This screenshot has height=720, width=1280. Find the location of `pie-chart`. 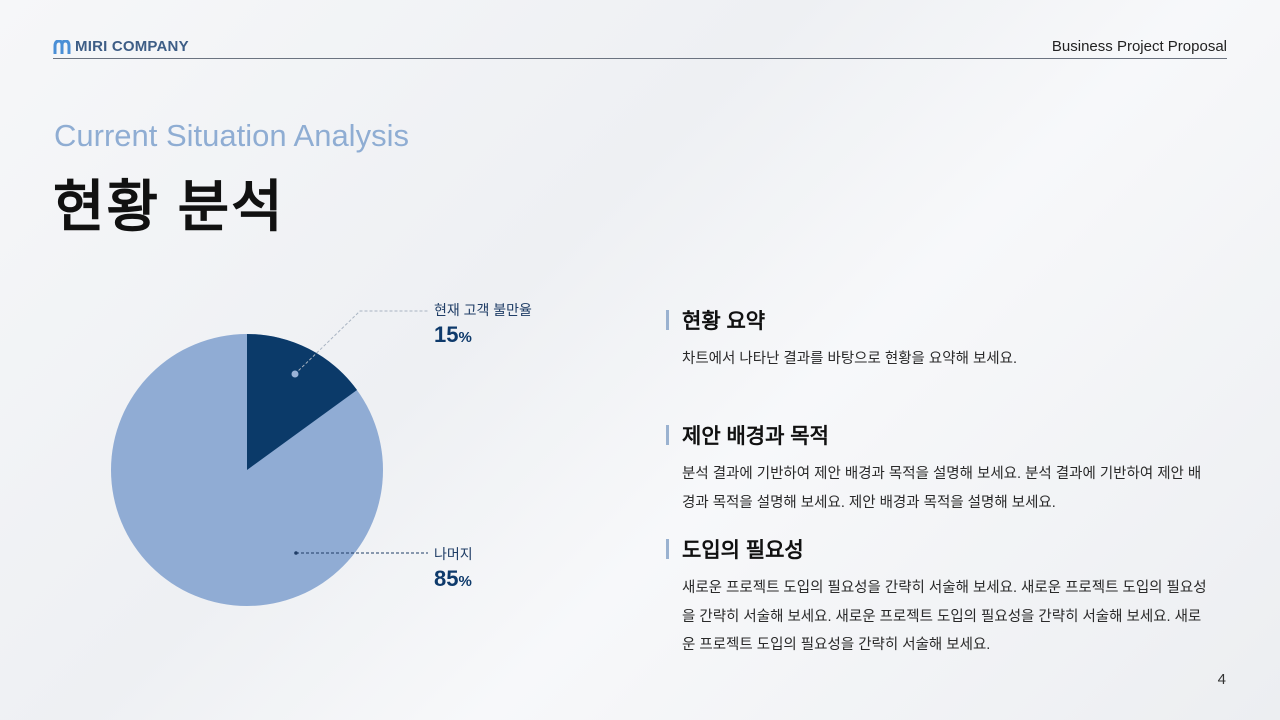

pie-chart is located at coordinates (269, 458).